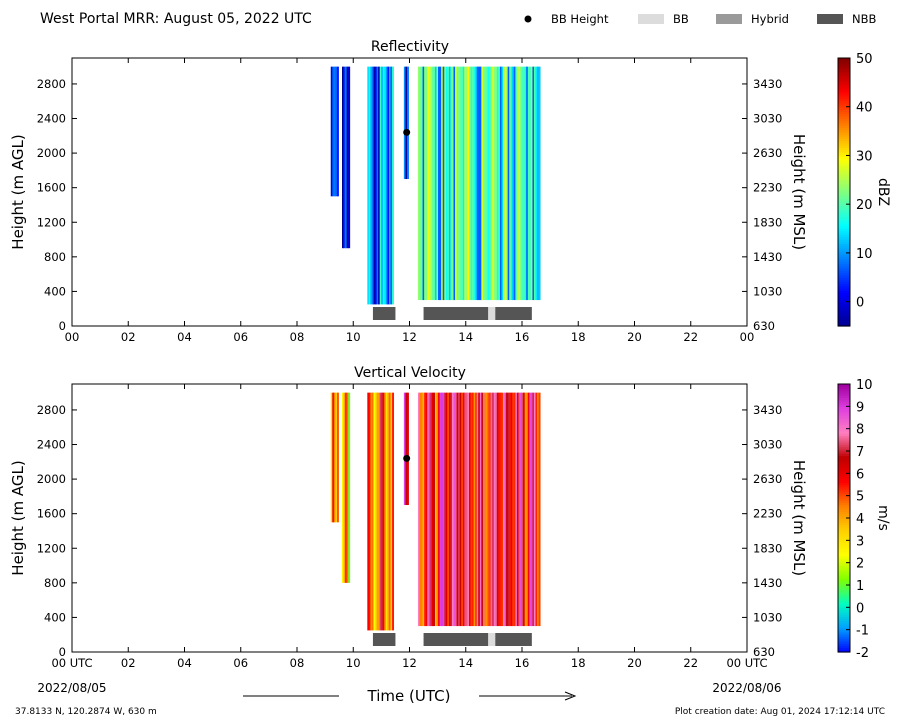 This screenshot has height=725, width=900. Describe the element at coordinates (634, 663) in the screenshot. I see `x-tick-label: 20` at that location.